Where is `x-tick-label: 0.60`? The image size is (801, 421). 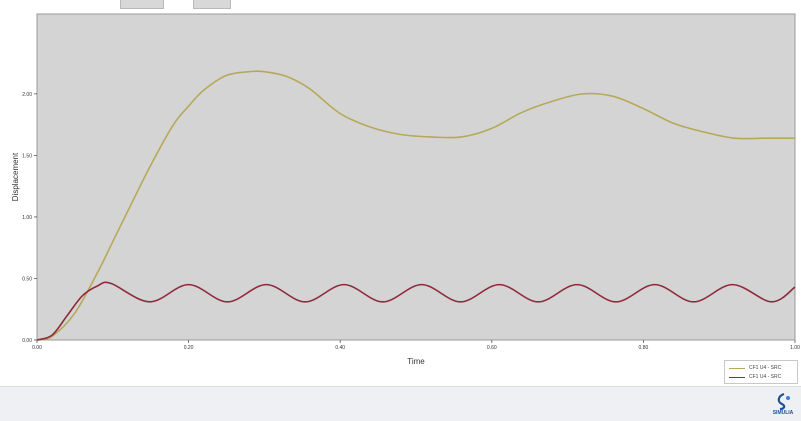
x-tick-label: 0.60 is located at coordinates (492, 348).